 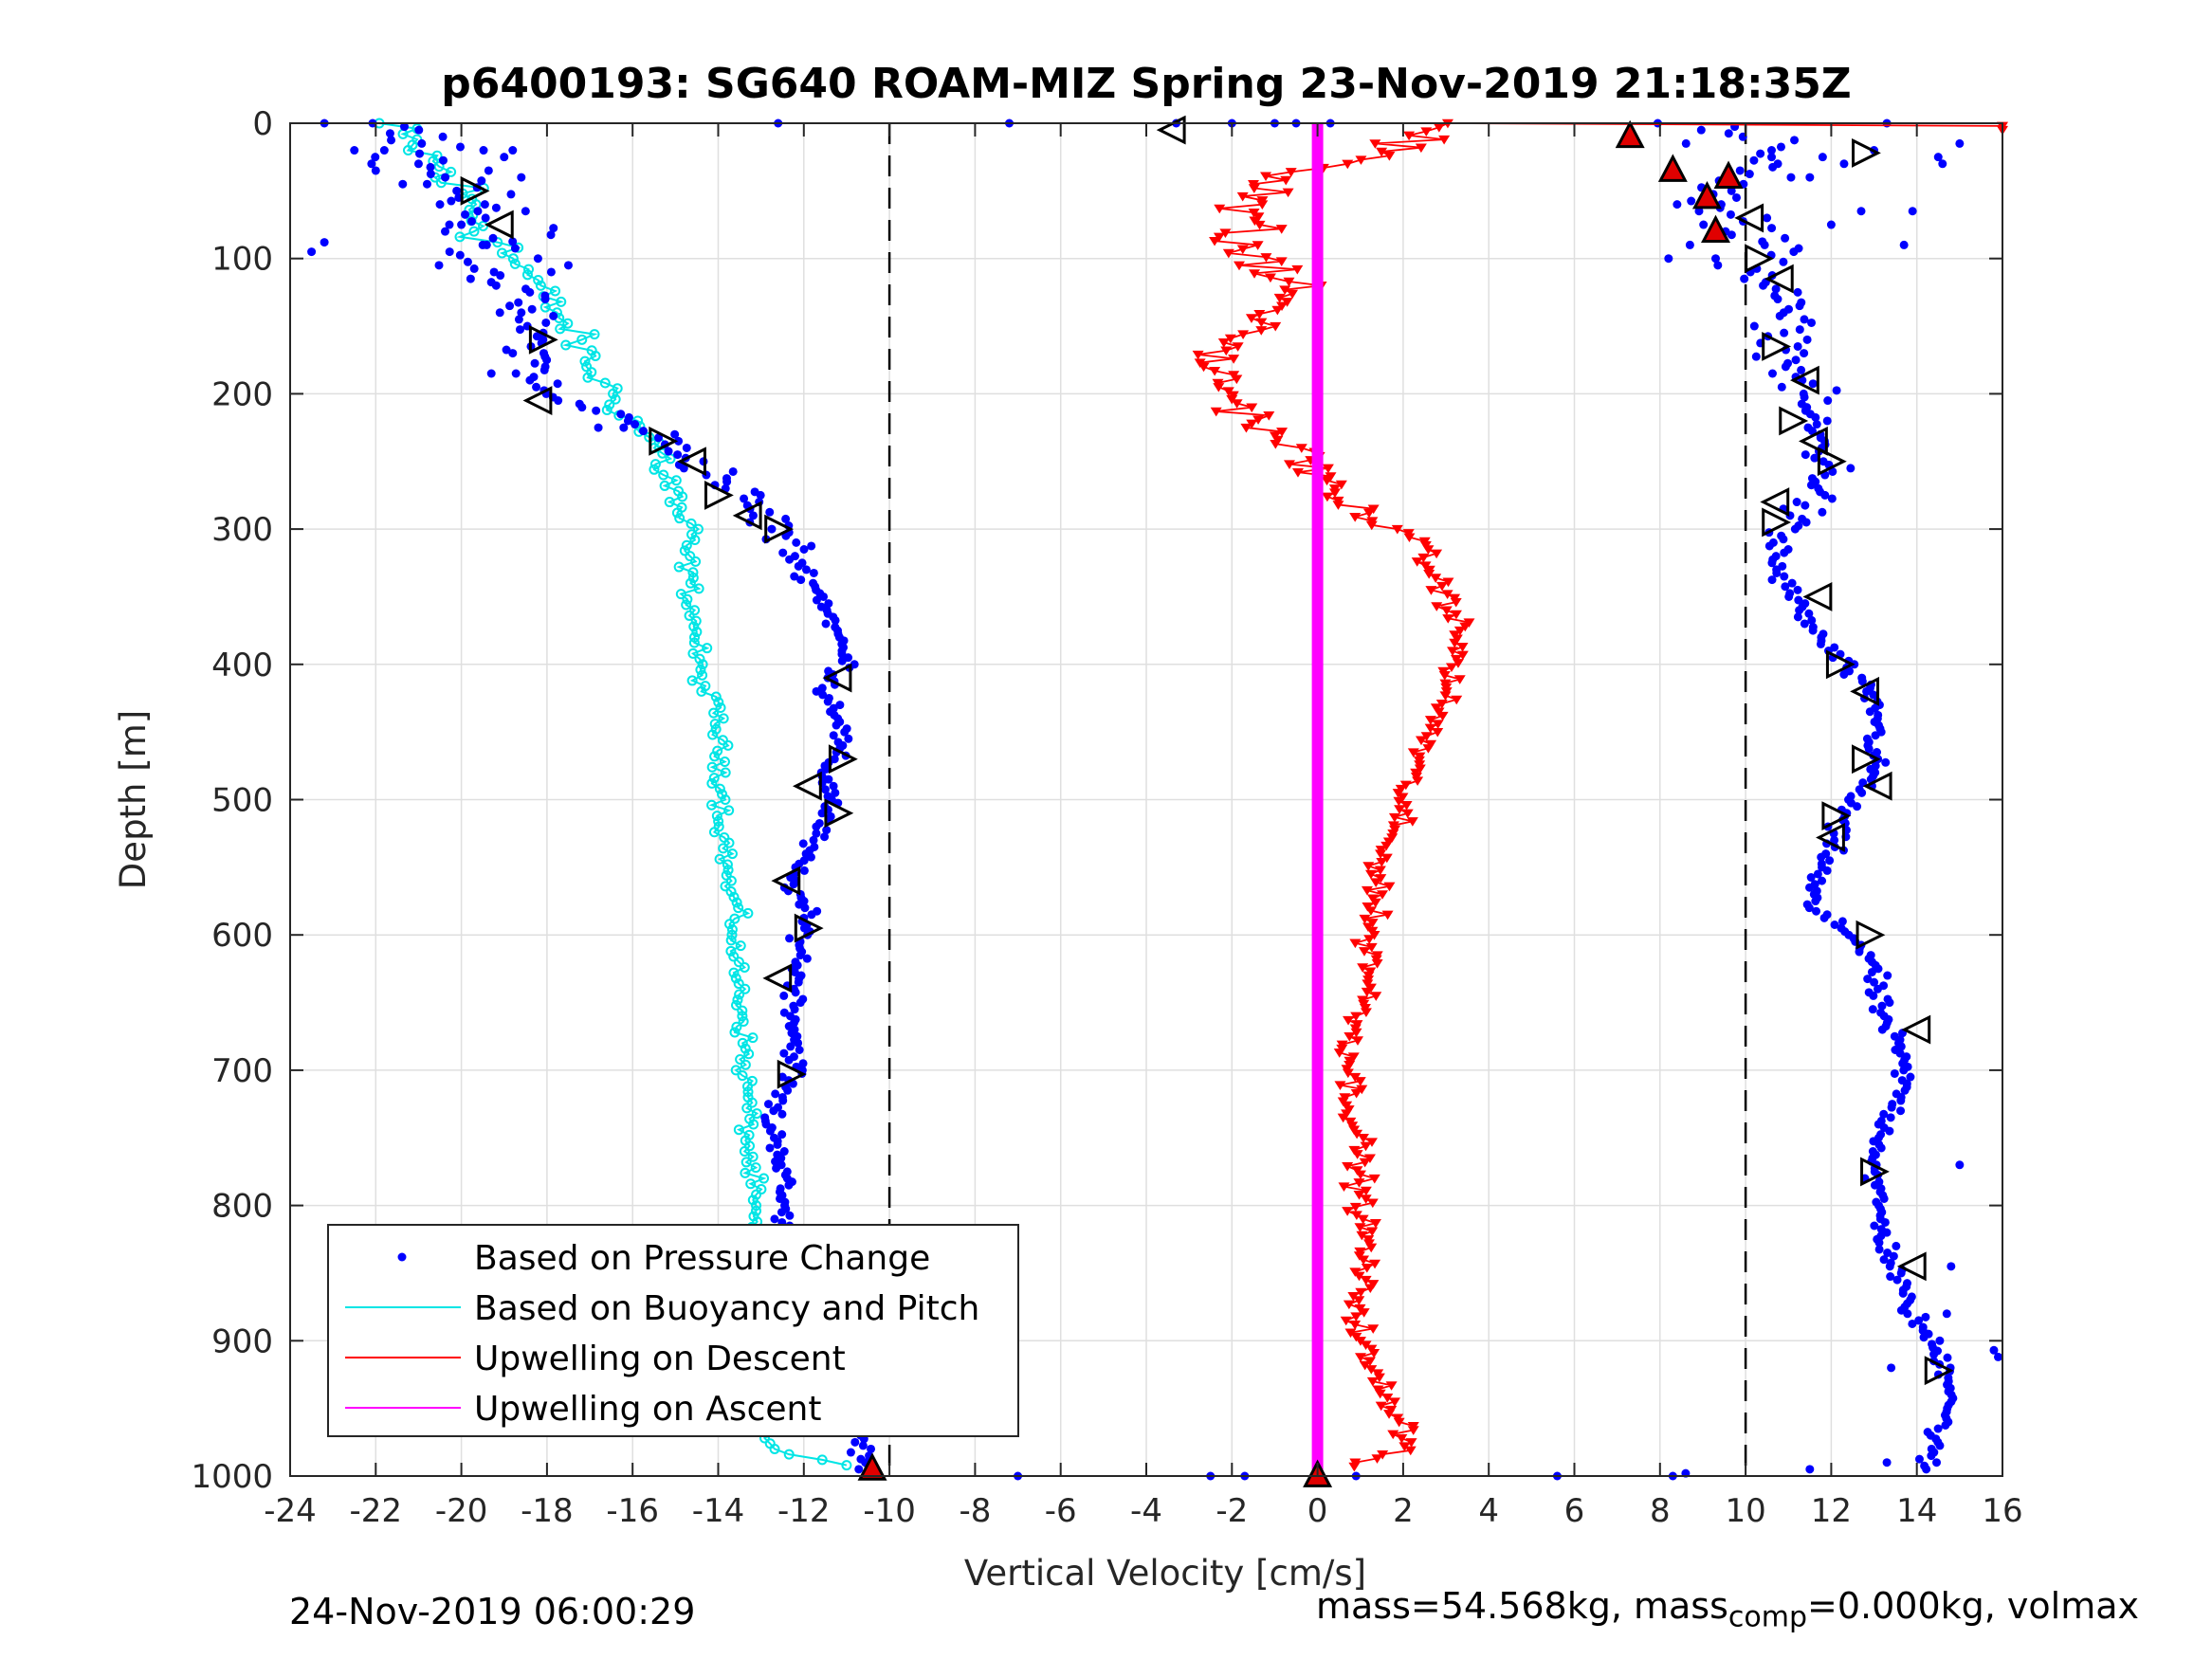 What do you see at coordinates (1488, 1511) in the screenshot?
I see `x-tick-label: 4` at bounding box center [1488, 1511].